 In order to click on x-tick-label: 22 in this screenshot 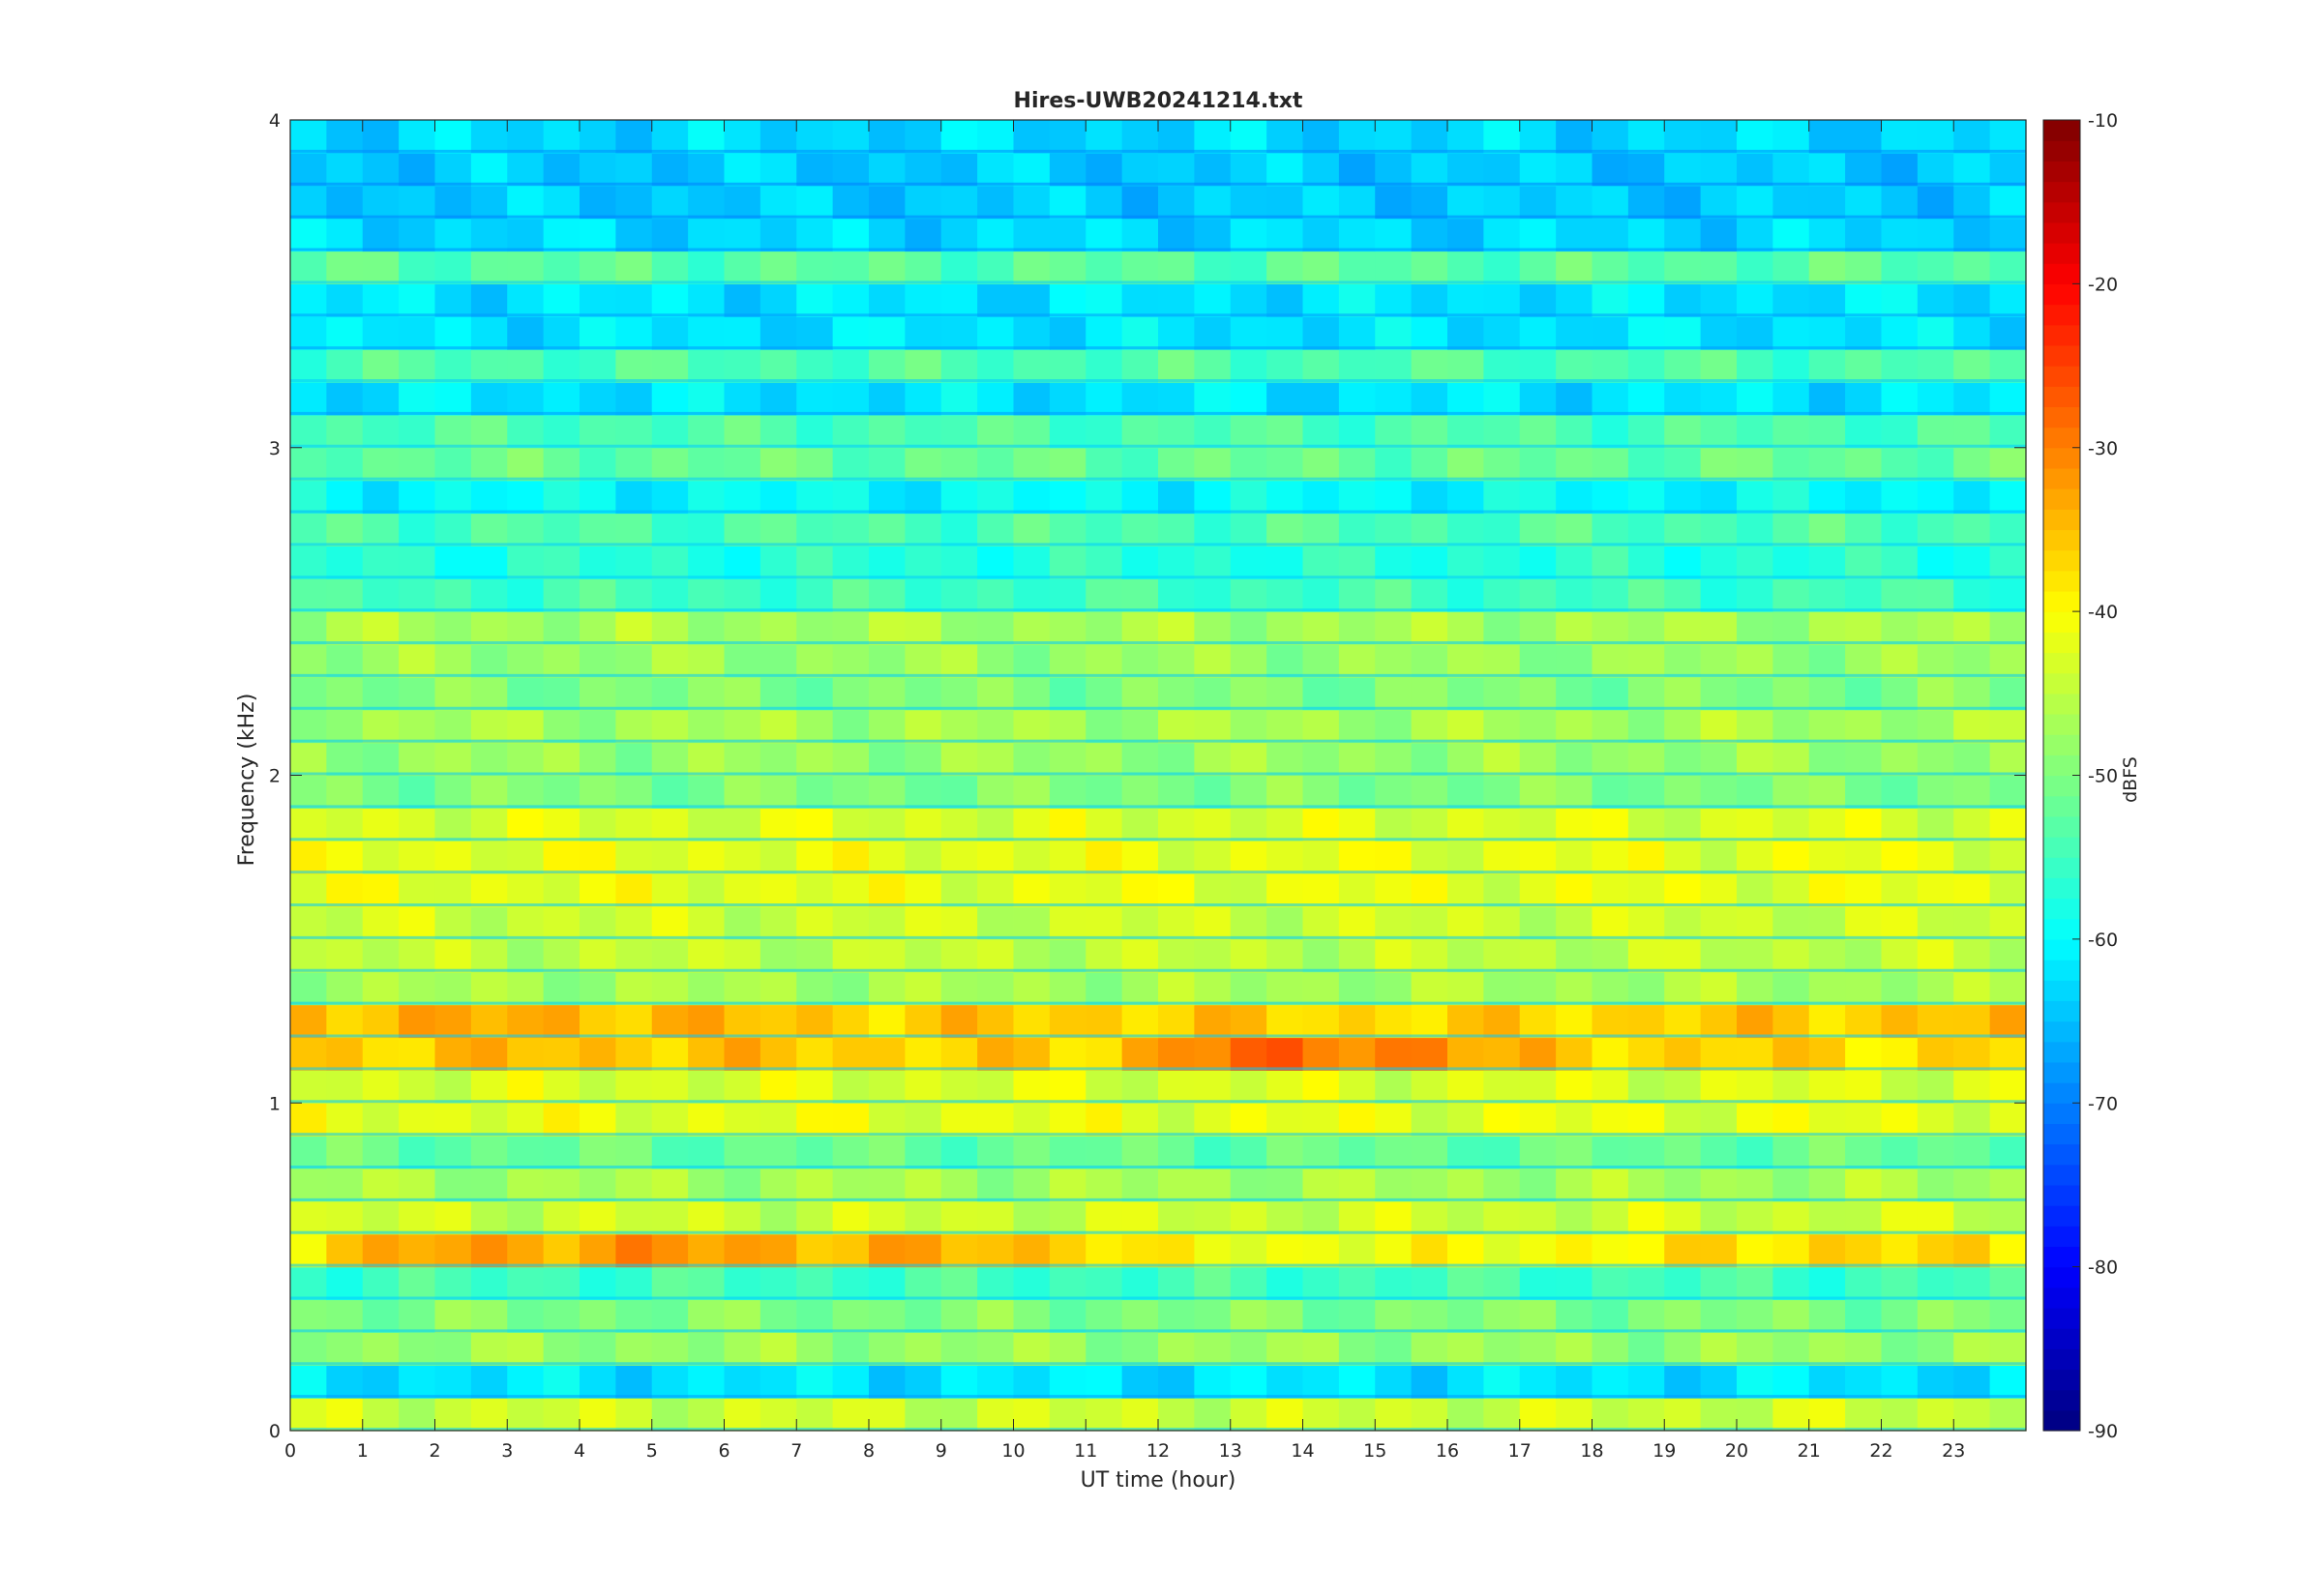, I will do `click(1880, 1451)`.